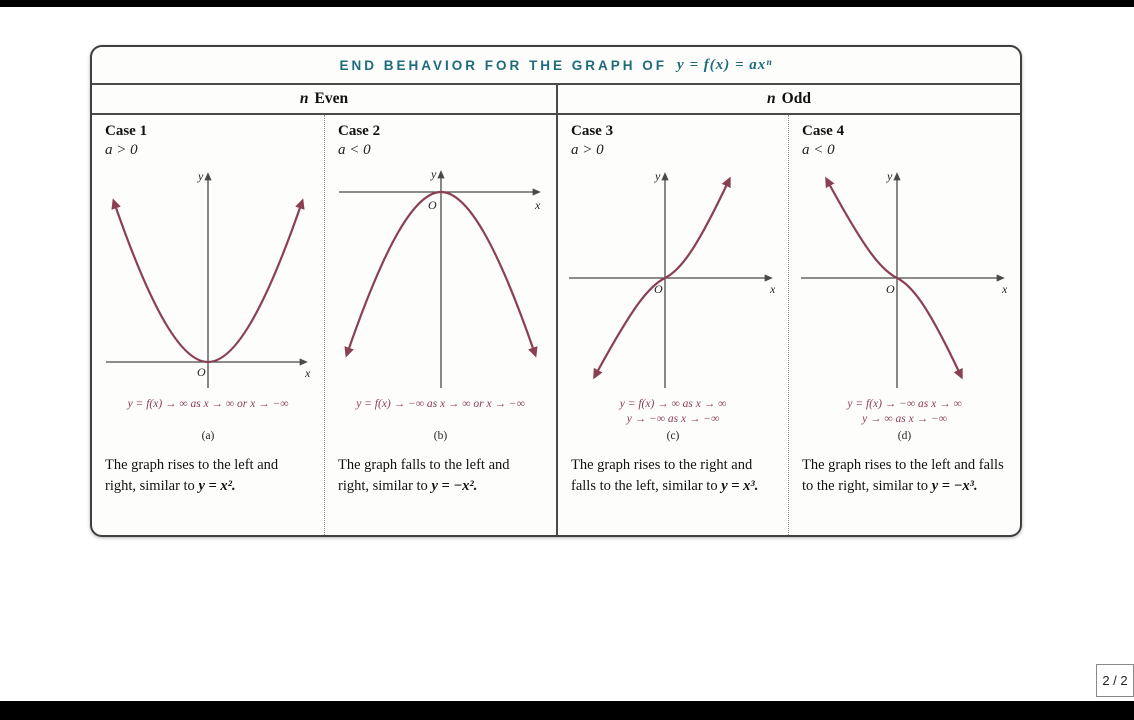 The width and height of the screenshot is (1134, 720). I want to click on case-2-title: Case 2, so click(359, 131).